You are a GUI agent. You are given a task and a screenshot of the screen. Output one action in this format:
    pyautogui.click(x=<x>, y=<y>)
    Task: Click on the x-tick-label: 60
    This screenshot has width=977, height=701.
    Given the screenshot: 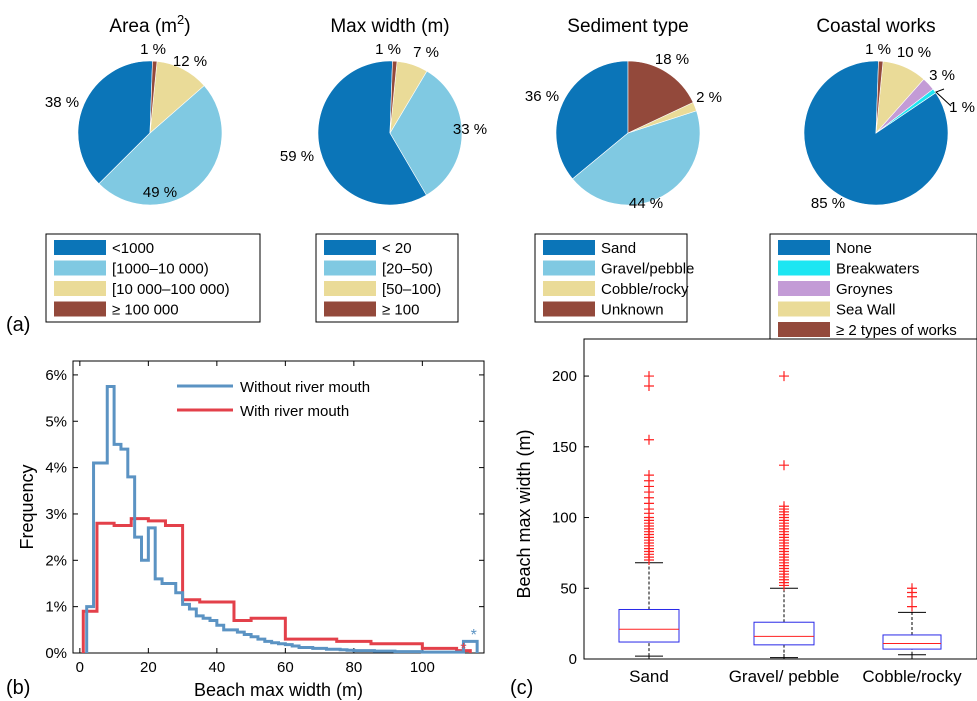 What is the action you would take?
    pyautogui.click(x=285, y=667)
    